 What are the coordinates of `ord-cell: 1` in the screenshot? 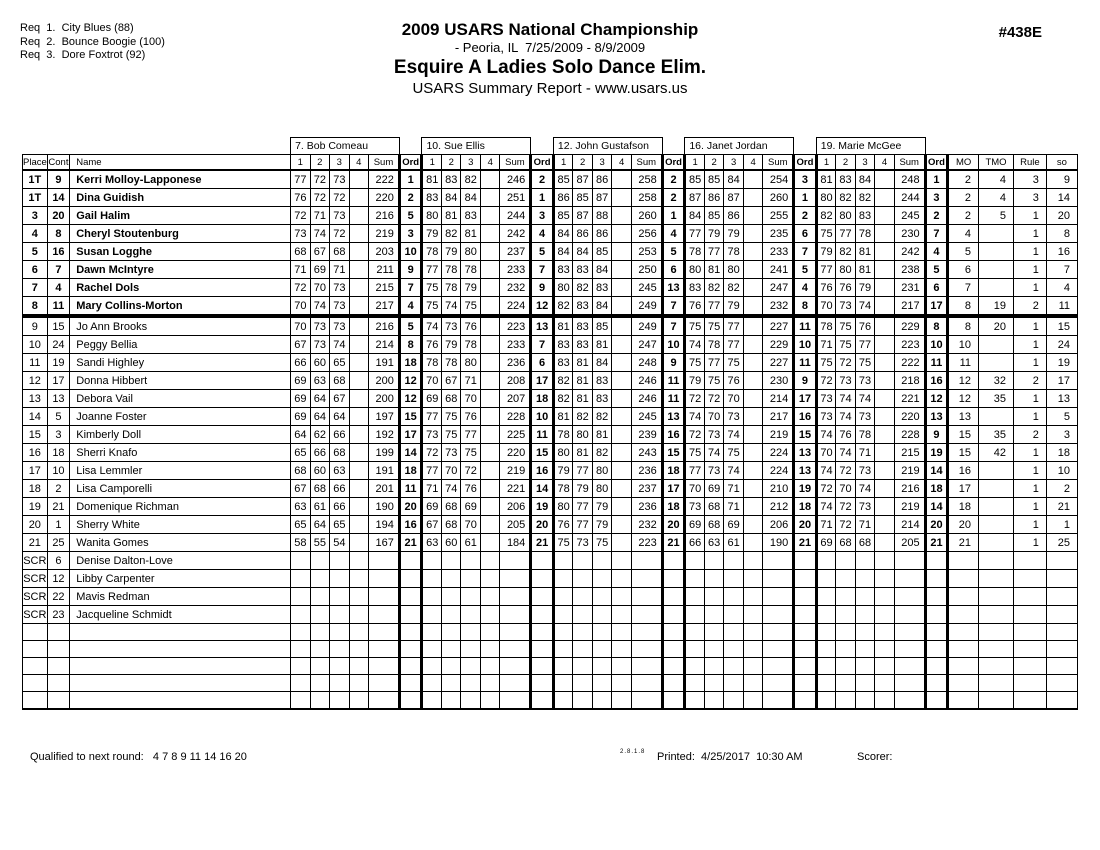 It's located at (410, 179).